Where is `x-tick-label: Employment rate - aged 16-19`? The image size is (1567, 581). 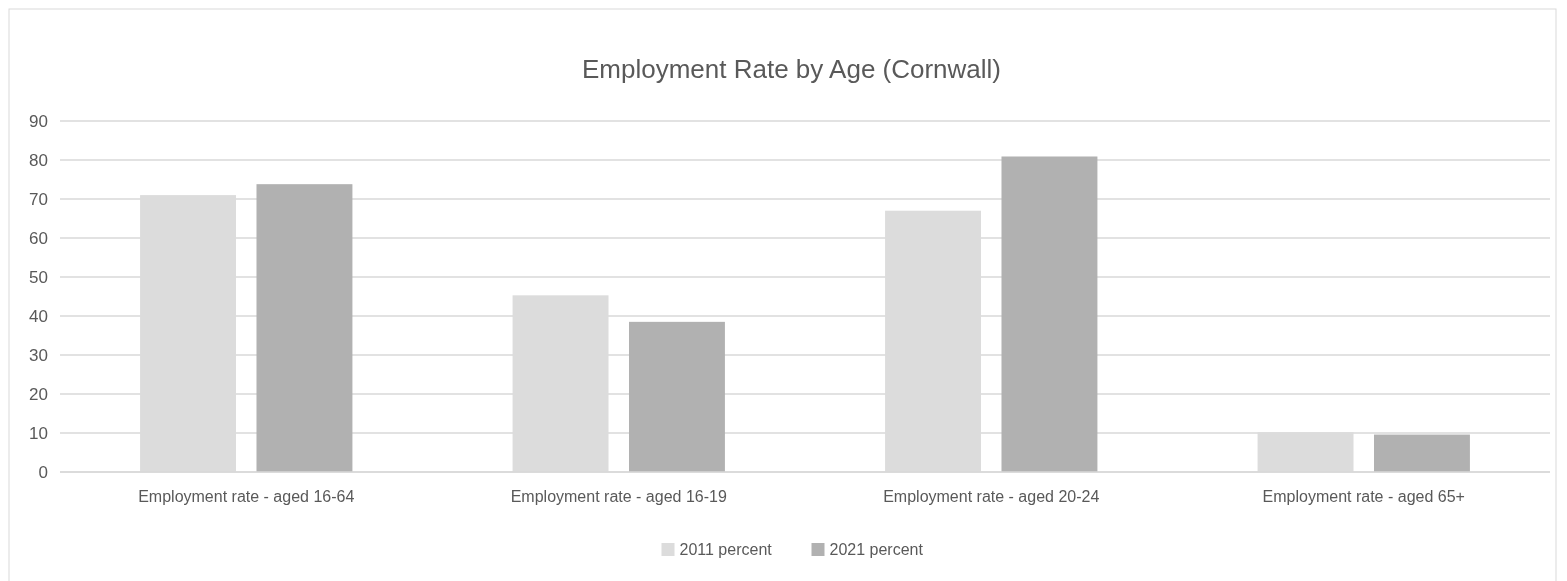 x-tick-label: Employment rate - aged 16-19 is located at coordinates (618, 496).